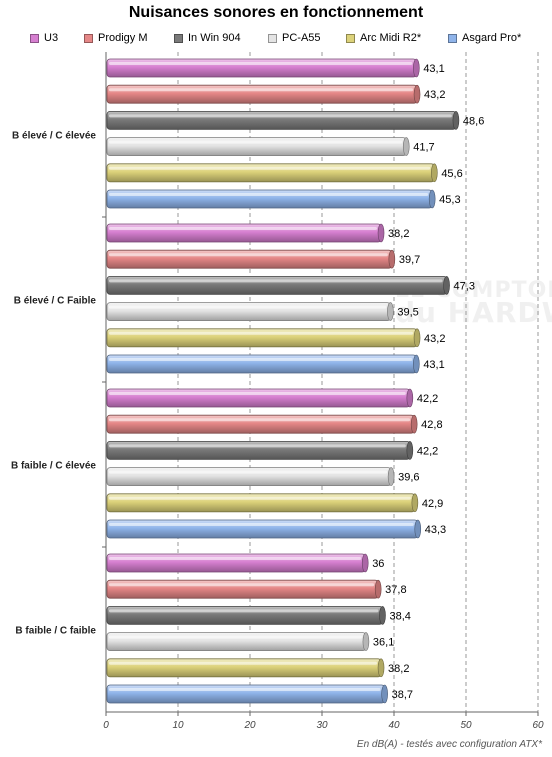  What do you see at coordinates (322, 725) in the screenshot?
I see `x-tick-label: 30` at bounding box center [322, 725].